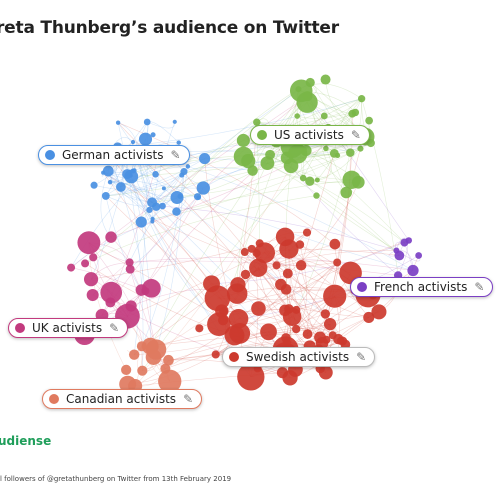  I want to click on label-french-activists: French activists ✎, so click(422, 287).